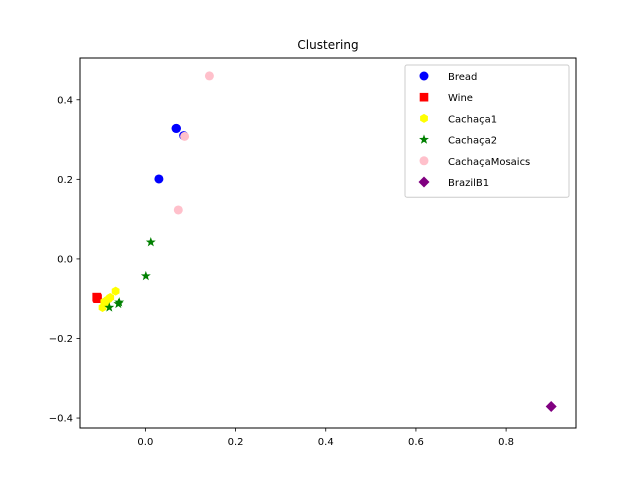 The width and height of the screenshot is (640, 480). I want to click on y-axis: −0.4 −0.2 0.0 0.2 0.4, so click(64, 260).